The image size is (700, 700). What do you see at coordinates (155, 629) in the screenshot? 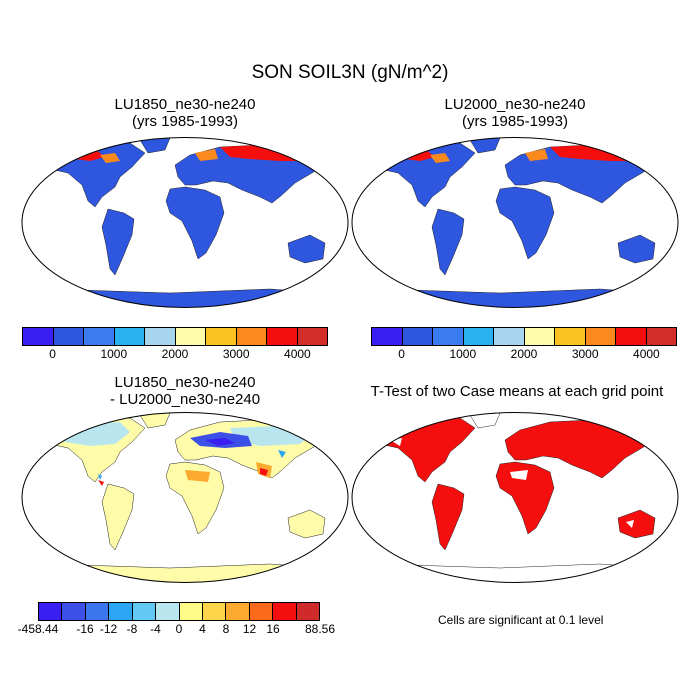
I see `colorbar-tick-label: -4` at bounding box center [155, 629].